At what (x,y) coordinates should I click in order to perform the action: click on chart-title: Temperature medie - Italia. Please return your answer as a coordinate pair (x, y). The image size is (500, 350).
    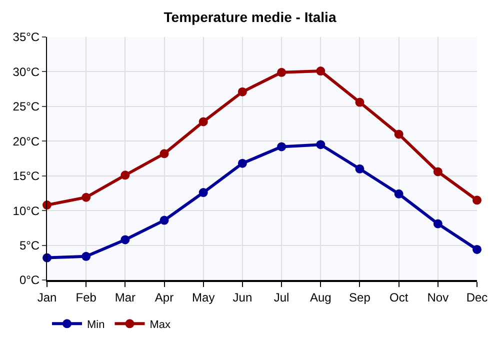
    Looking at the image, I should click on (250, 17).